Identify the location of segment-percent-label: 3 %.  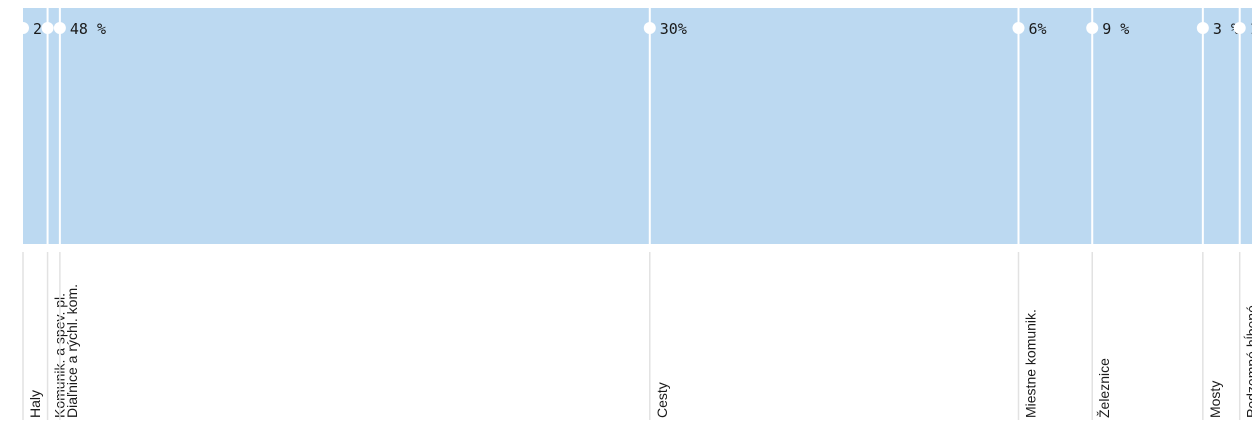
(1226, 29).